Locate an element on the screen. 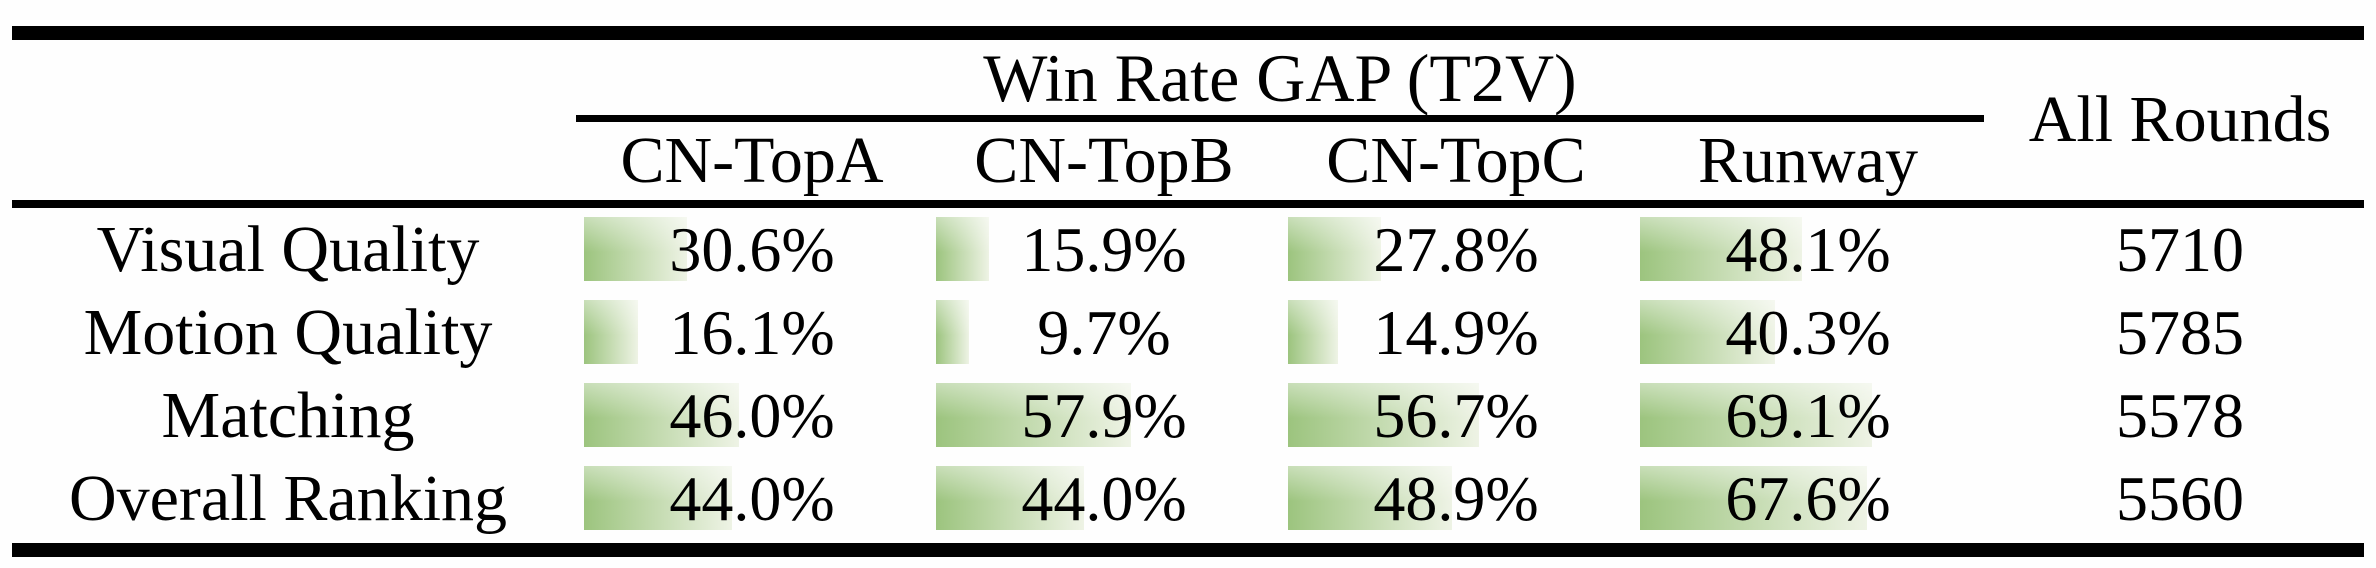 The image size is (2376, 568). win-rate-value: 67.6% is located at coordinates (1808, 498).